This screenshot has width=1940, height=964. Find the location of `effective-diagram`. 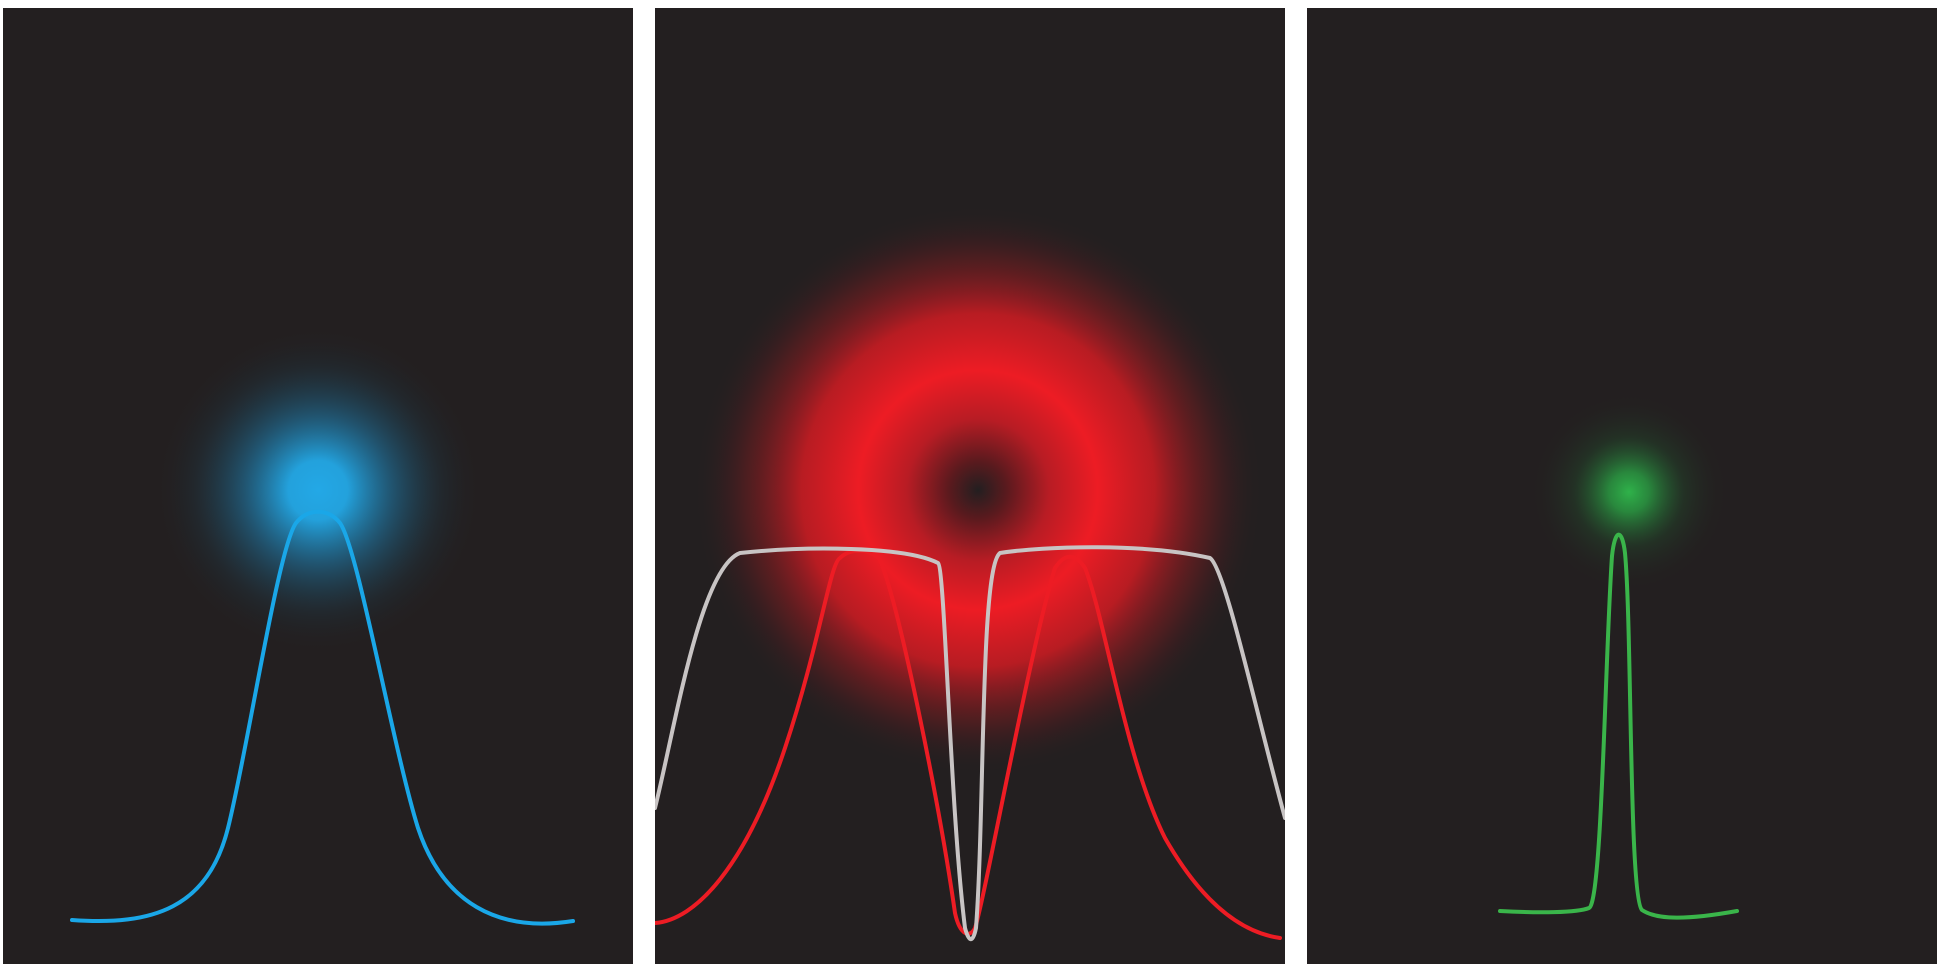

effective-diagram is located at coordinates (1618, 656).